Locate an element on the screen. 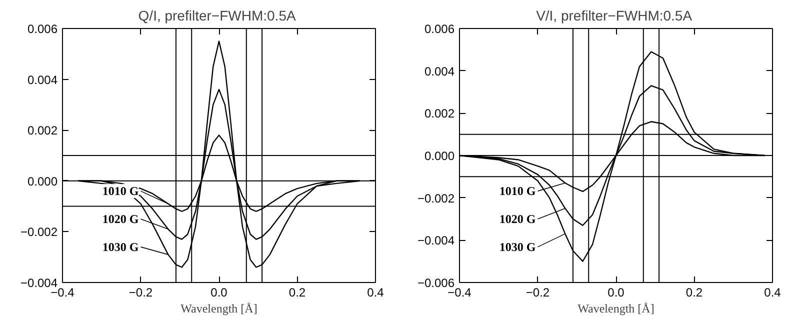 The image size is (795, 320). y-tick-label: −0.004 is located at coordinates (436, 241).